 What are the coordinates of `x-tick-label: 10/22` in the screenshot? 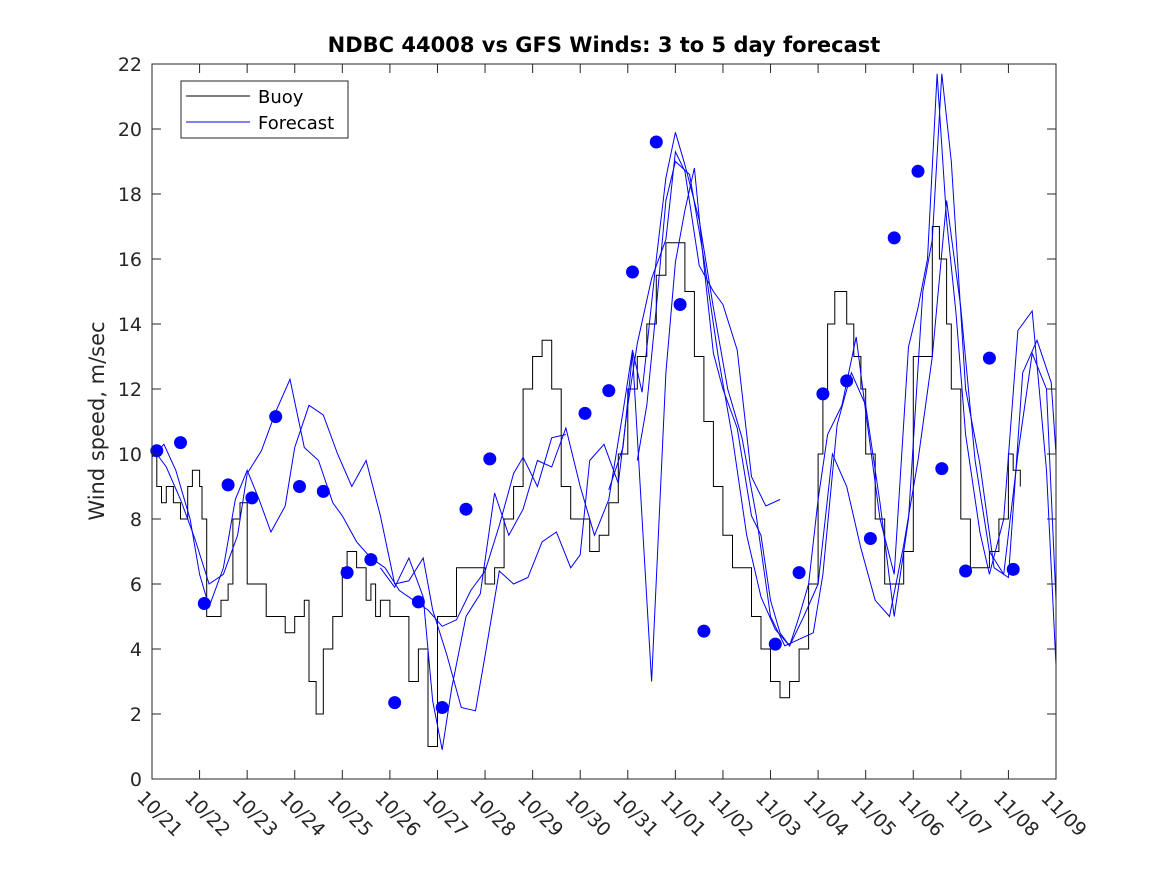 It's located at (207, 814).